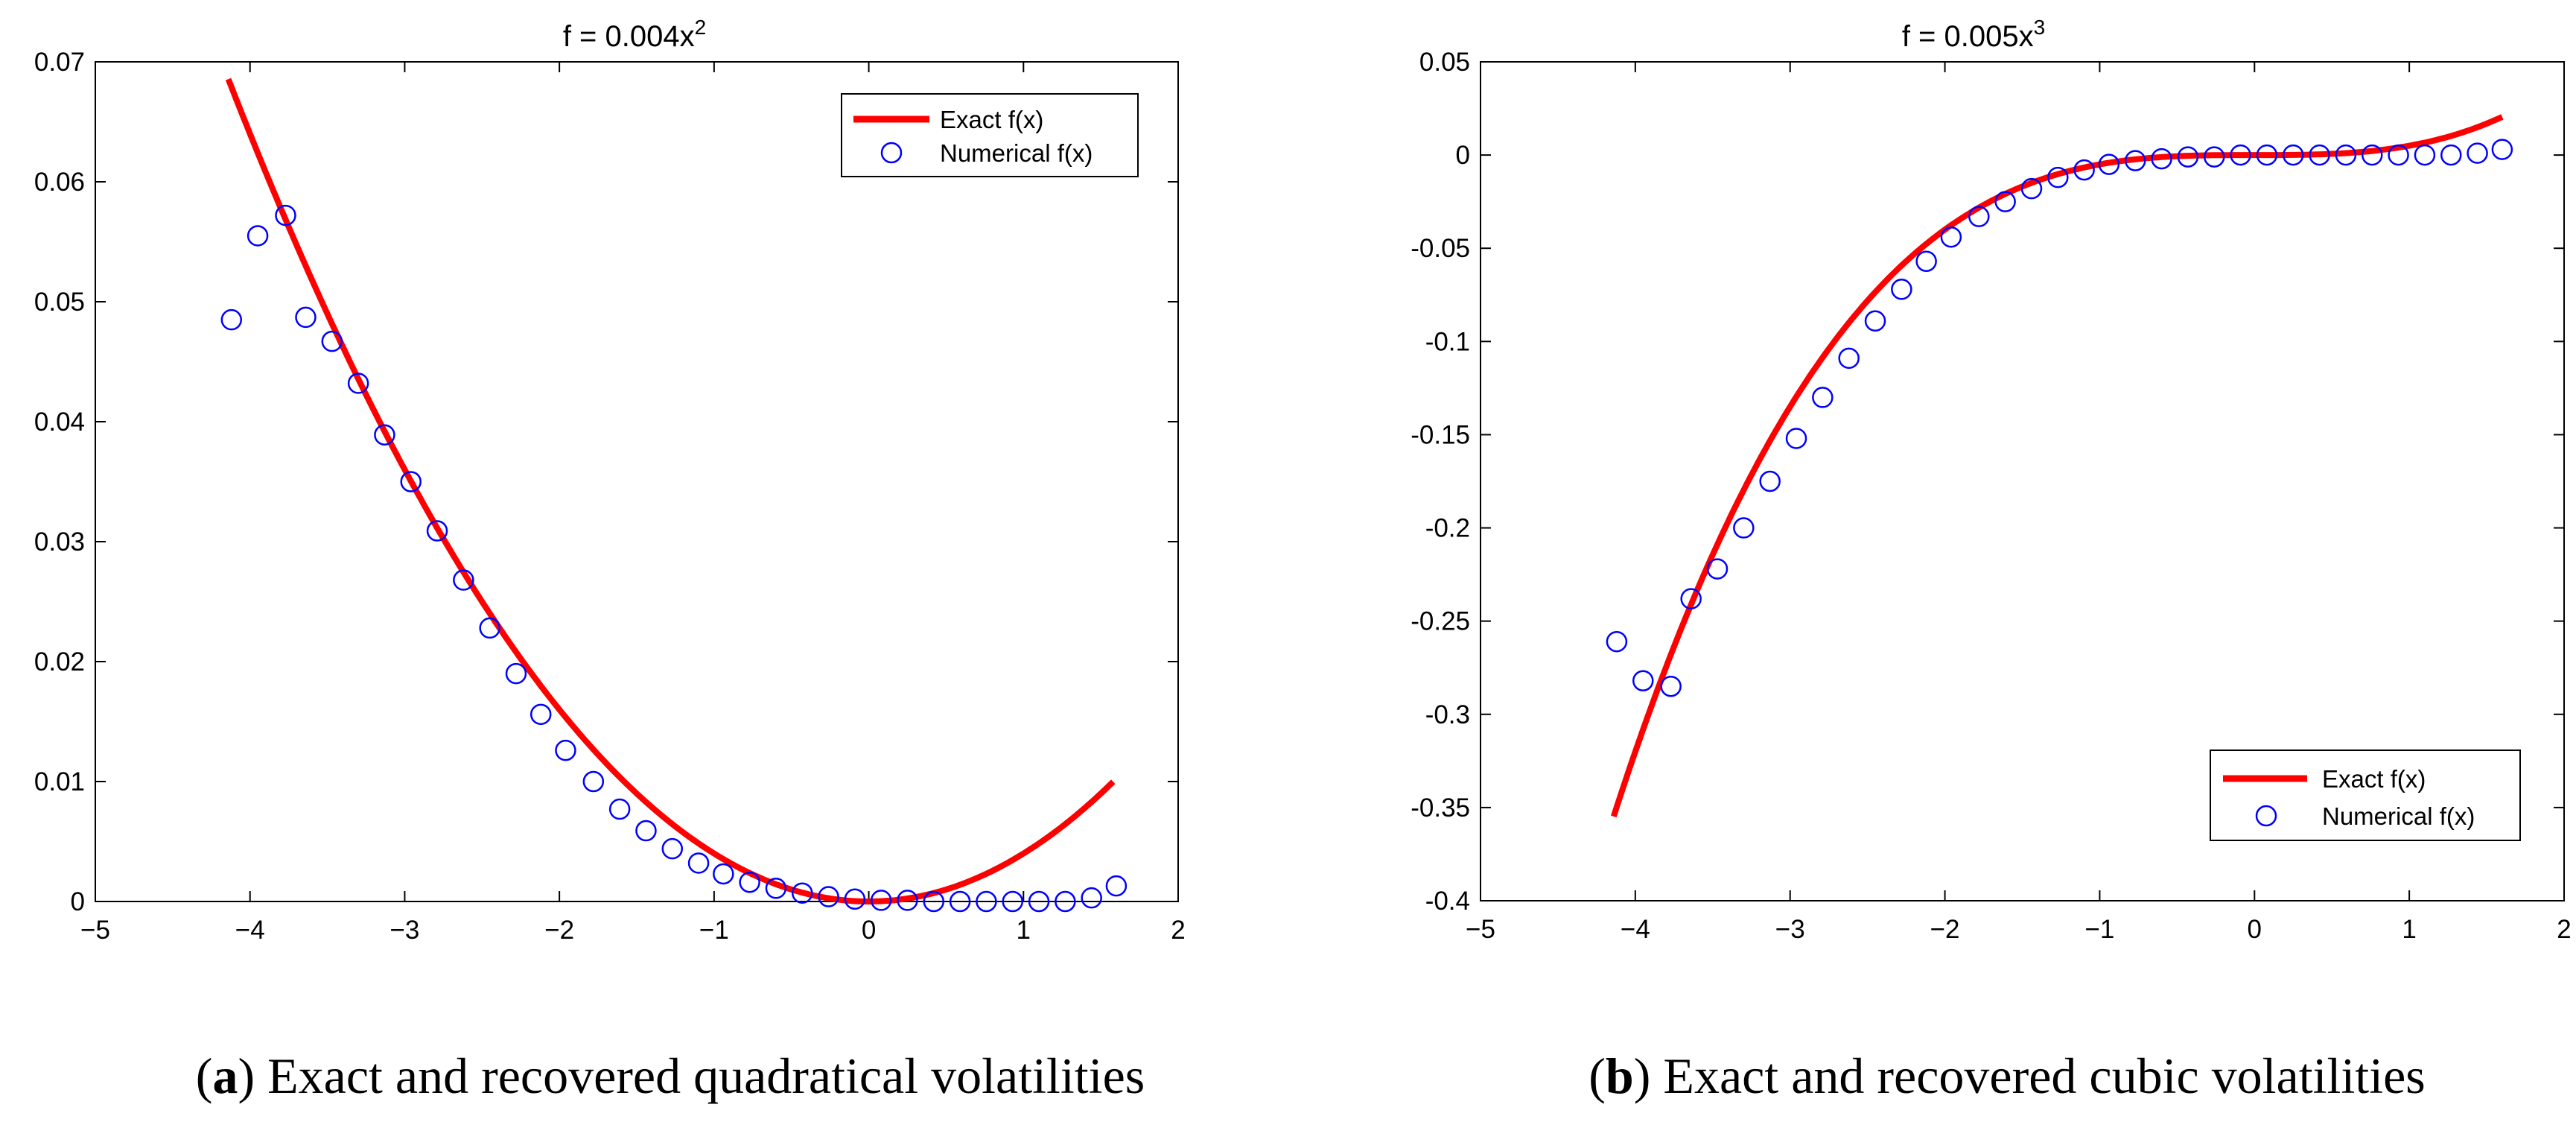 This screenshot has height=1125, width=2576. Describe the element at coordinates (2266, 816) in the screenshot. I see `chart-b-legend-numerical-swatch` at that location.